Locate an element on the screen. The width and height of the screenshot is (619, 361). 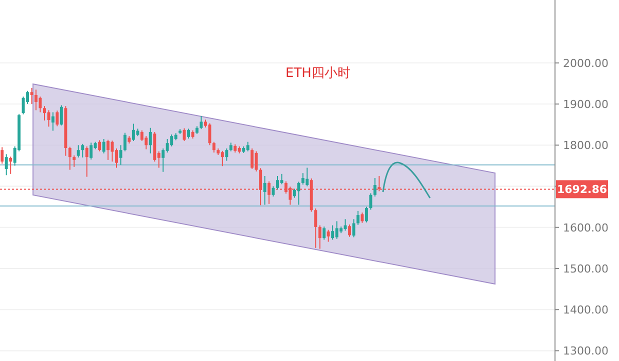
y-tick-label: 1900.00 is located at coordinates (585, 105).